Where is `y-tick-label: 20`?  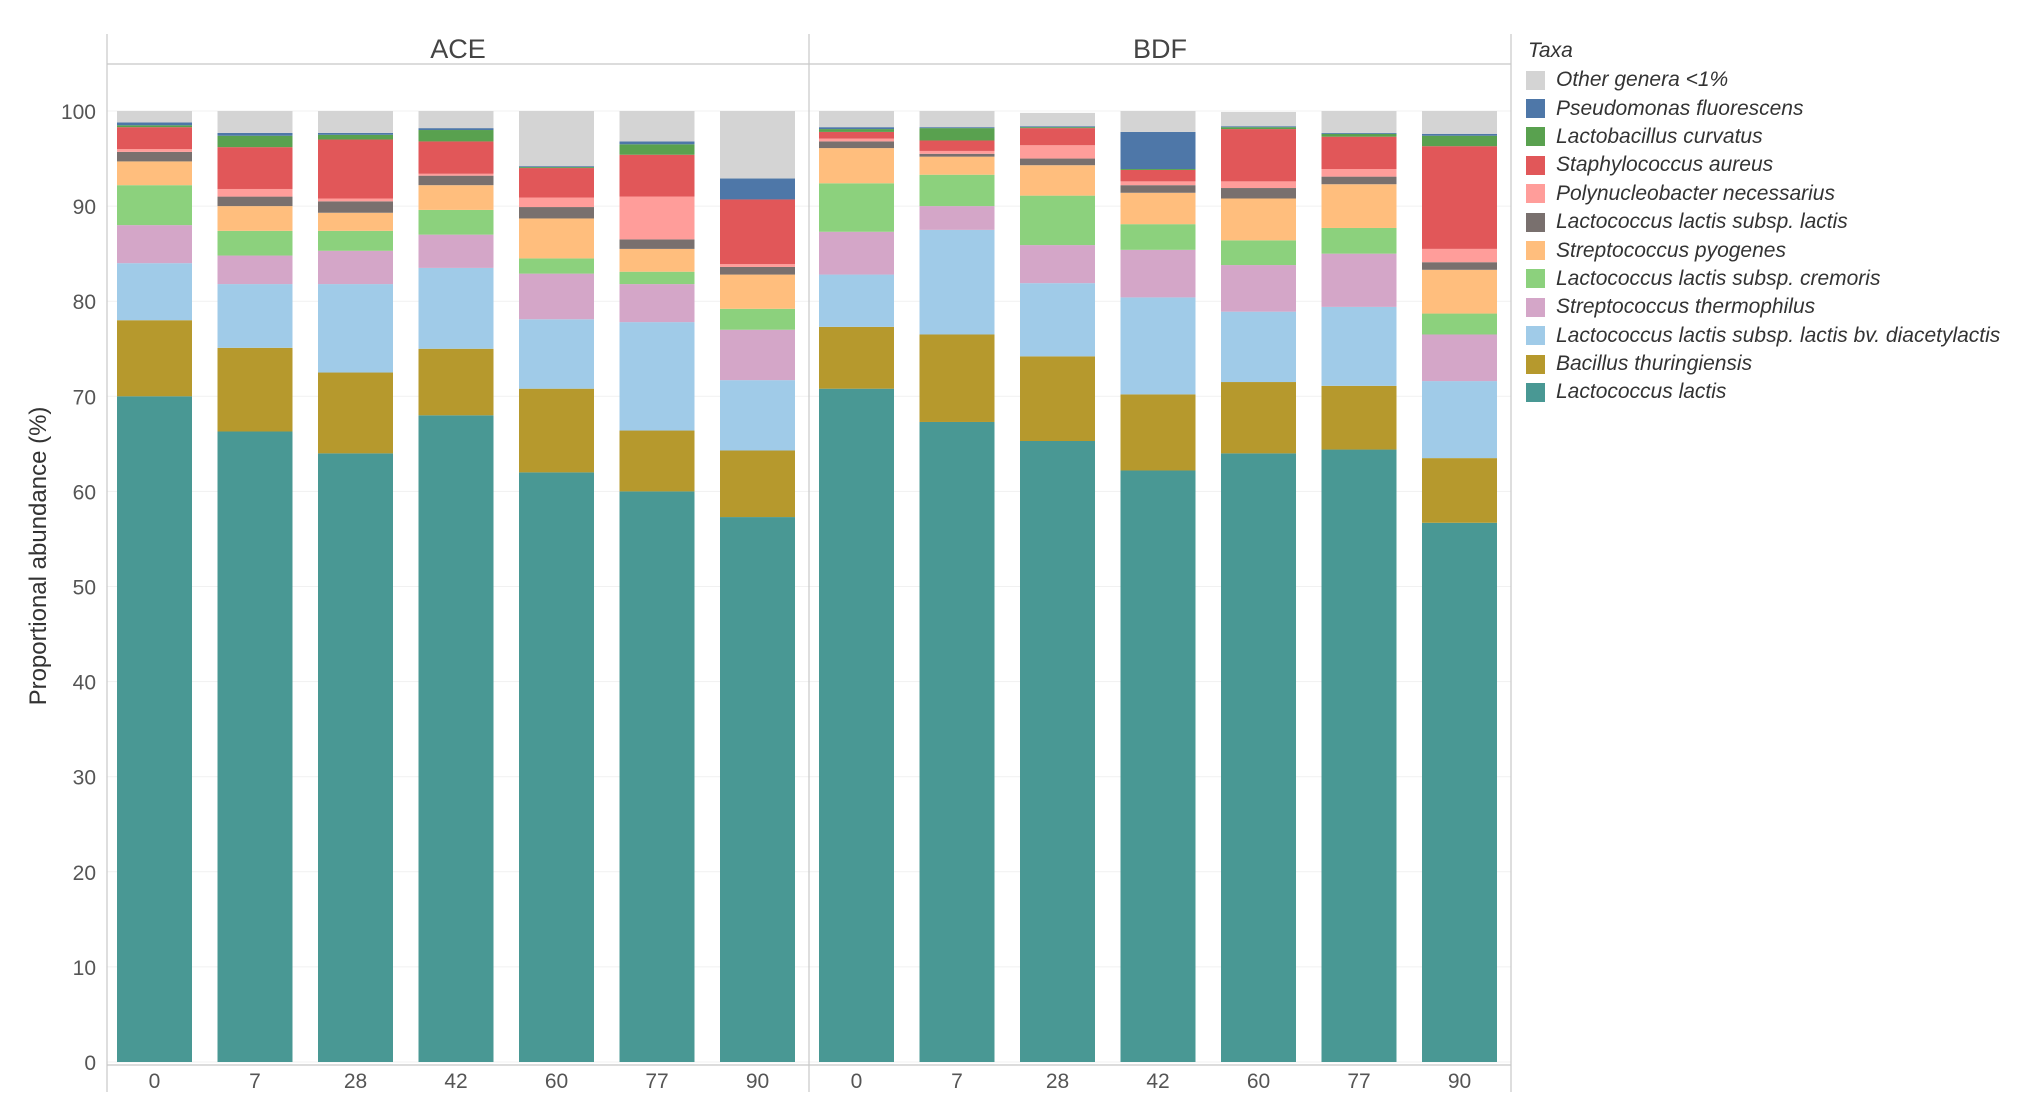 y-tick-label: 20 is located at coordinates (84, 873).